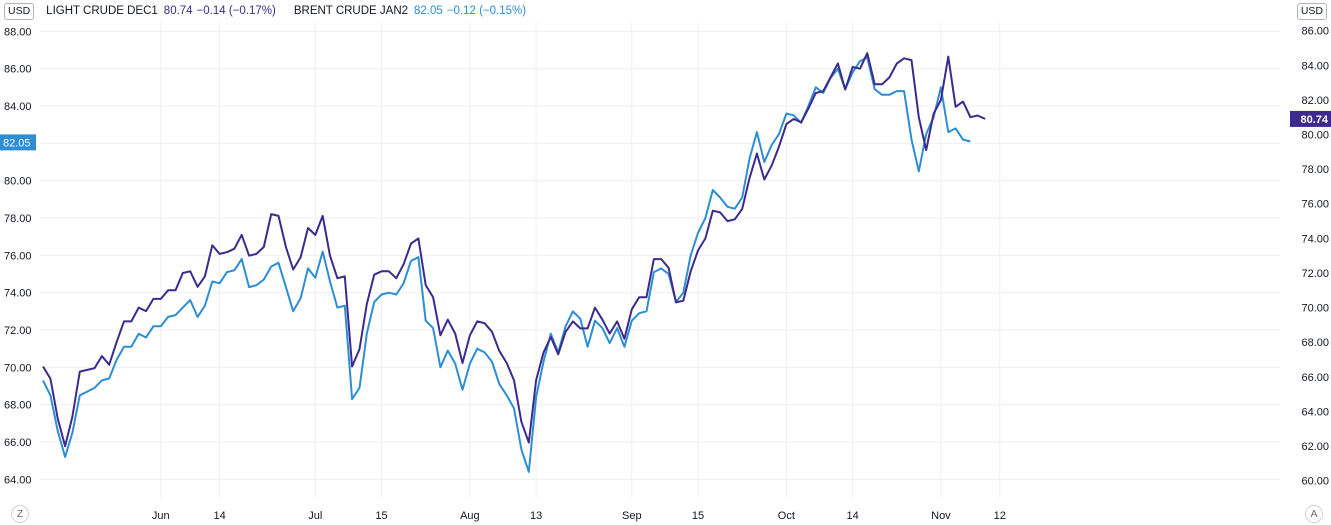 The width and height of the screenshot is (1331, 525). Describe the element at coordinates (1315, 205) in the screenshot. I see `right-axis-tick-label: 76.00` at that location.